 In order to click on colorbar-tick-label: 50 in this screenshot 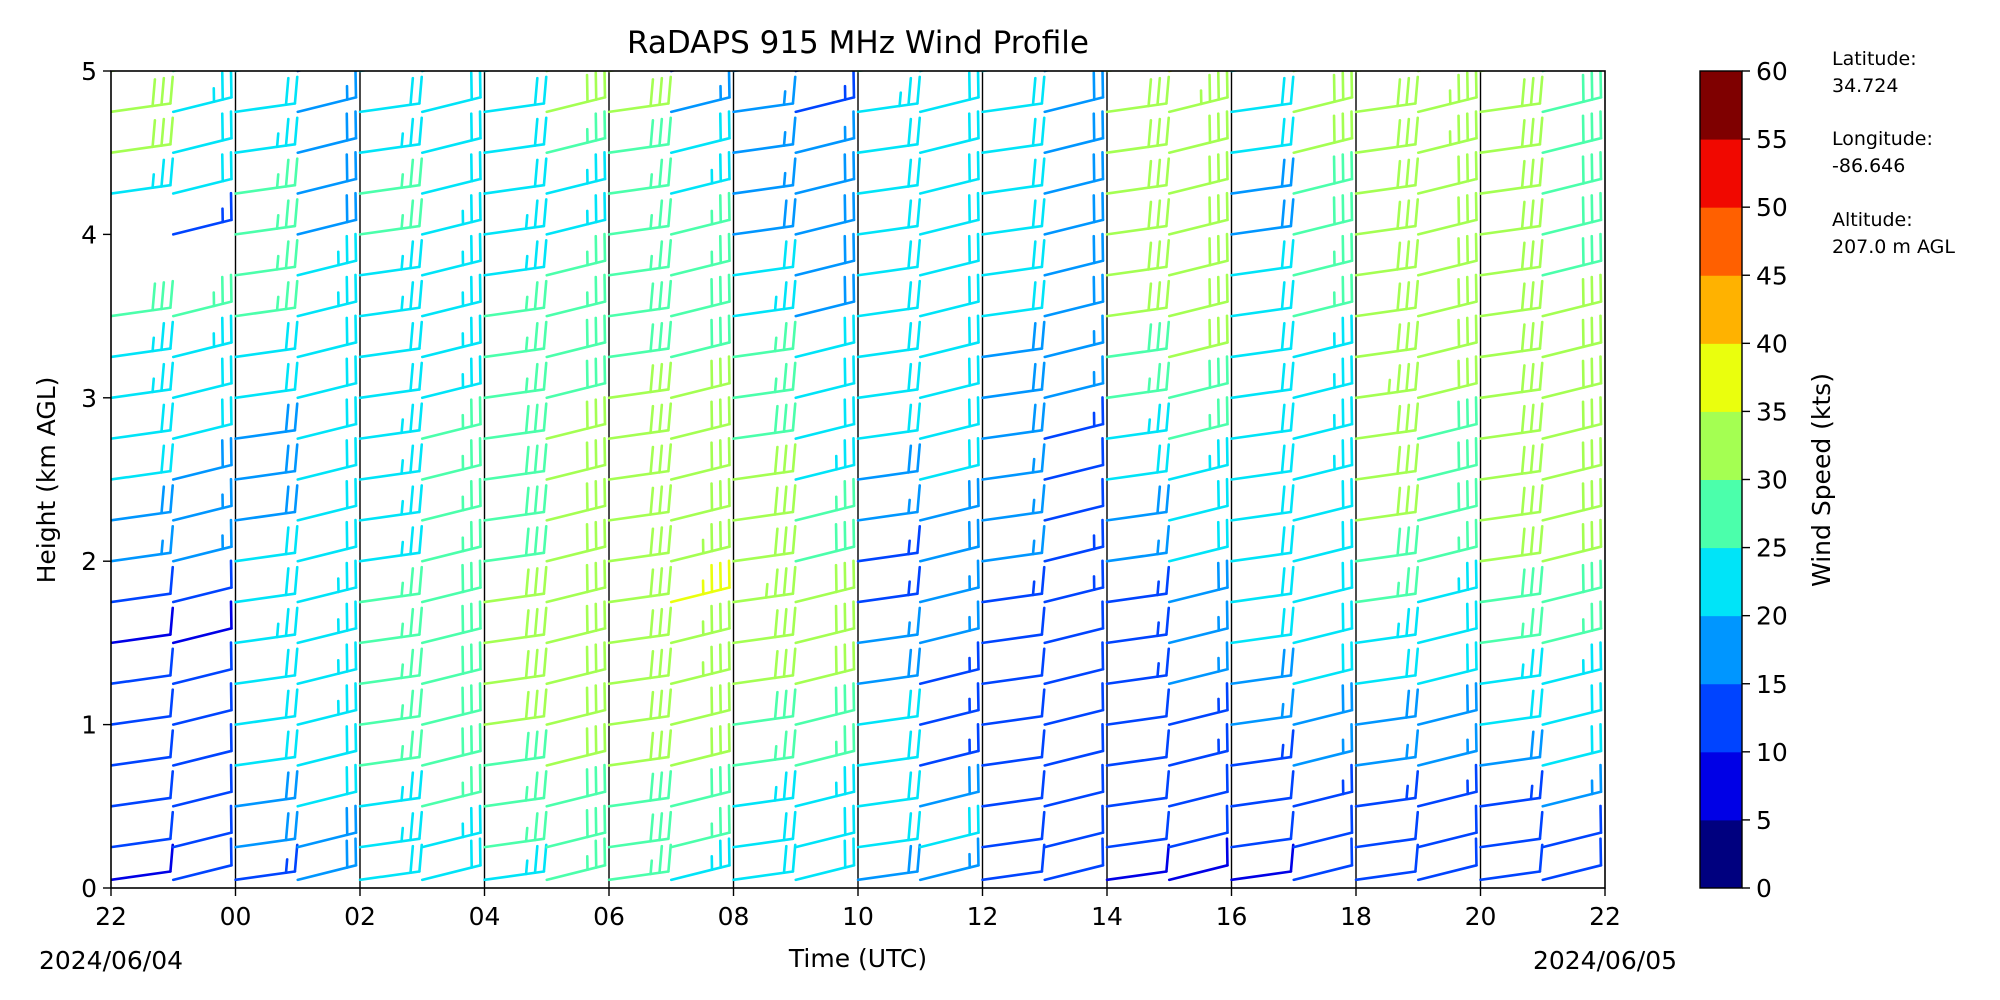, I will do `click(1772, 207)`.